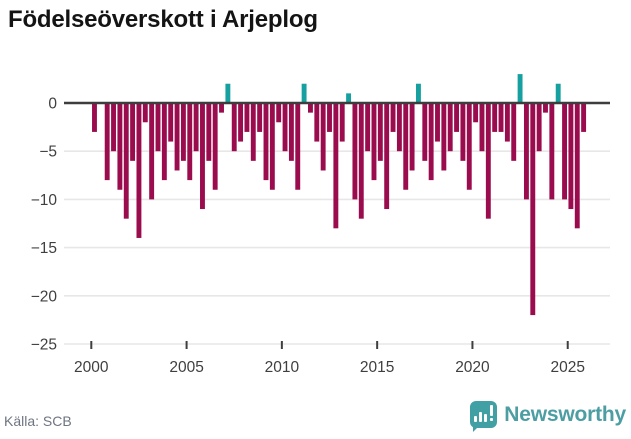 Image resolution: width=631 pixels, height=439 pixels. I want to click on x-tick-label: 2010, so click(282, 367).